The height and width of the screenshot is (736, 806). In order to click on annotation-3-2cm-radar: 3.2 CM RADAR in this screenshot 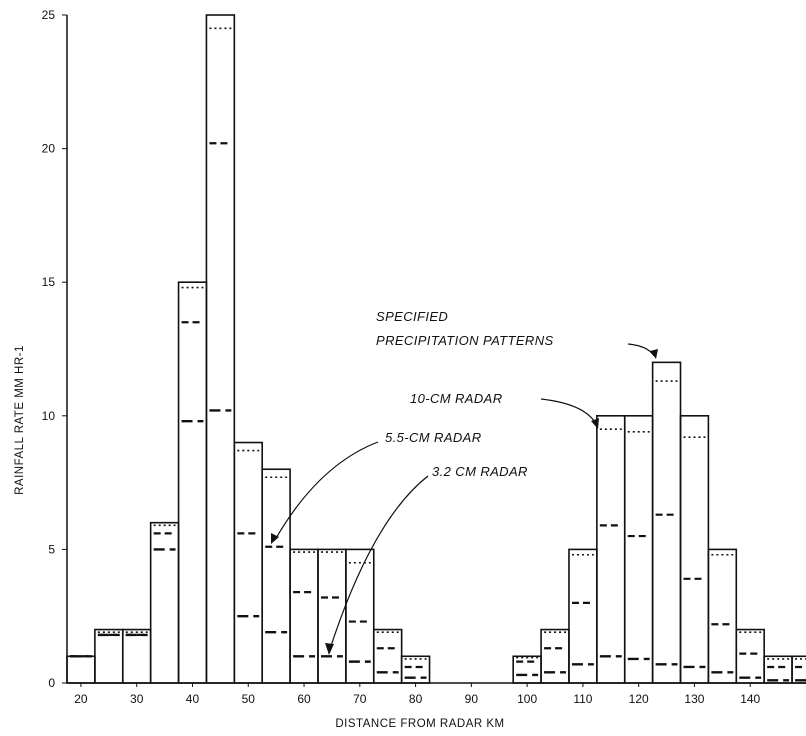, I will do `click(480, 471)`.